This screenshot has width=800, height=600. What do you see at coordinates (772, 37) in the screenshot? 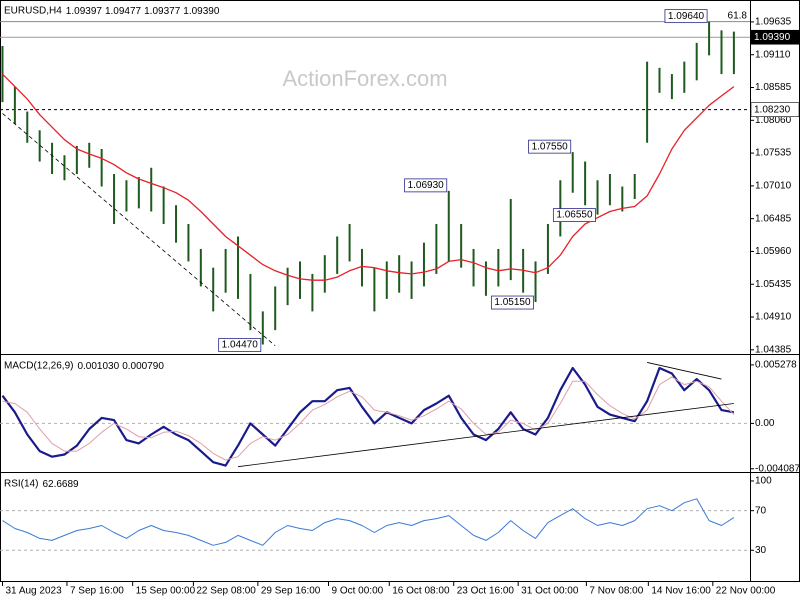
I see `price-tag-label: 1.09390` at bounding box center [772, 37].